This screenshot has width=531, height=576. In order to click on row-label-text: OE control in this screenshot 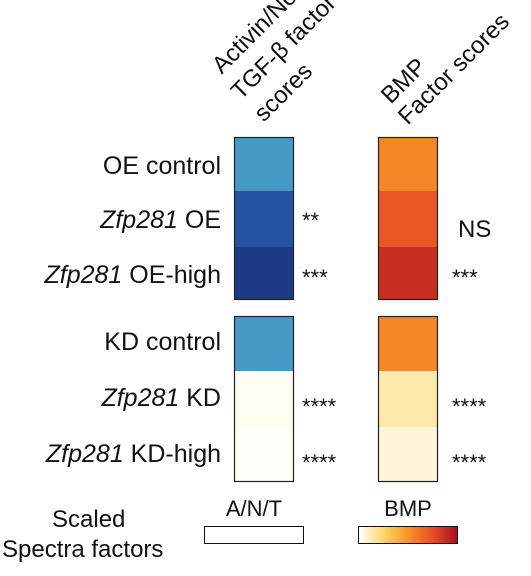, I will do `click(161, 166)`.